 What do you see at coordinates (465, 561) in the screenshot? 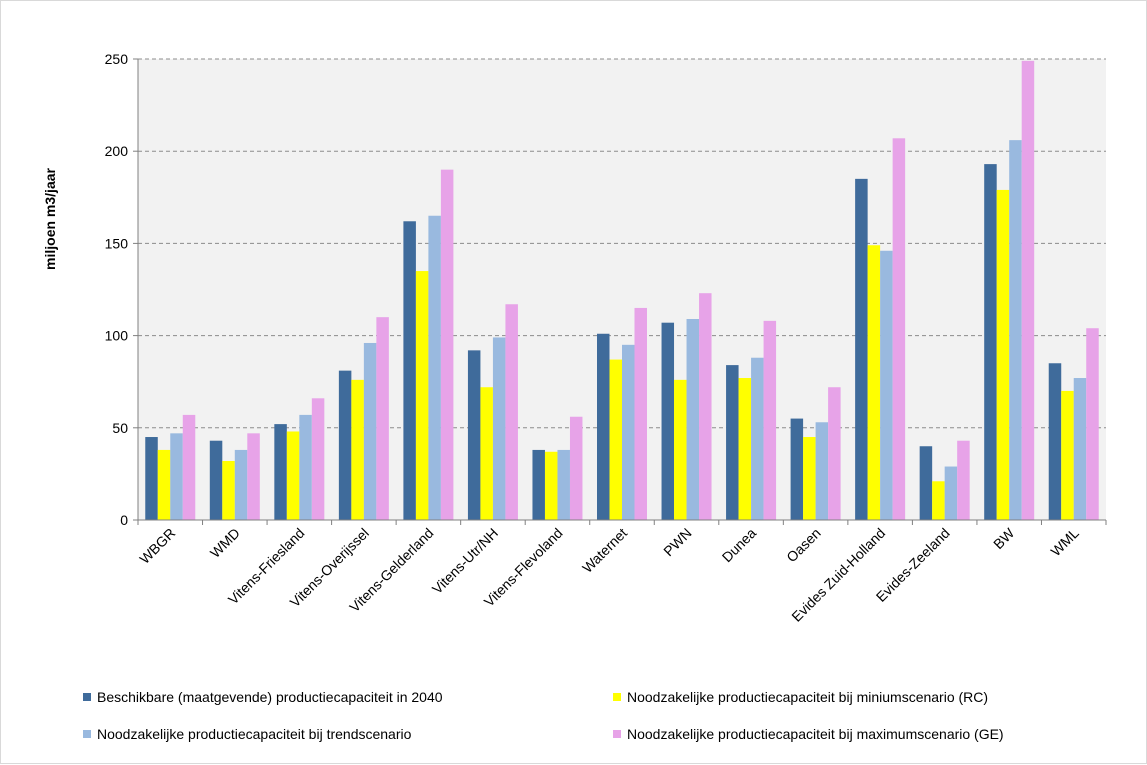
I see `x-category-label: Vitens-Utr/NH` at bounding box center [465, 561].